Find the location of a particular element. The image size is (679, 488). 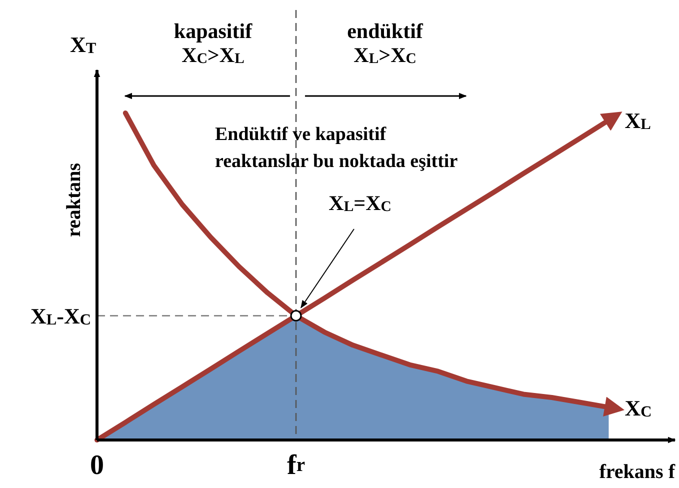

text: kapasitif is located at coordinates (214, 31).